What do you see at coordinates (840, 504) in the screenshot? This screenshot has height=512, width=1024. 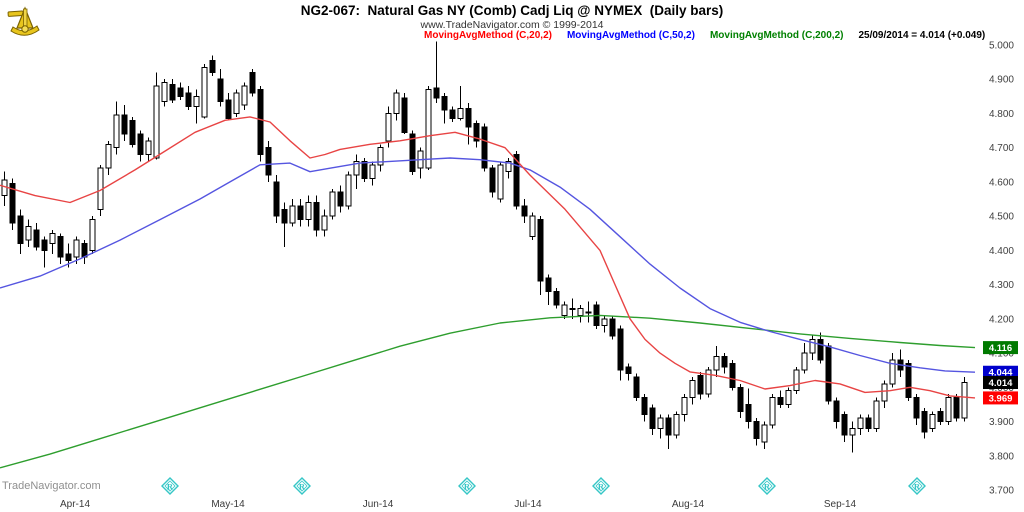 I see `month-label: Sep-14` at bounding box center [840, 504].